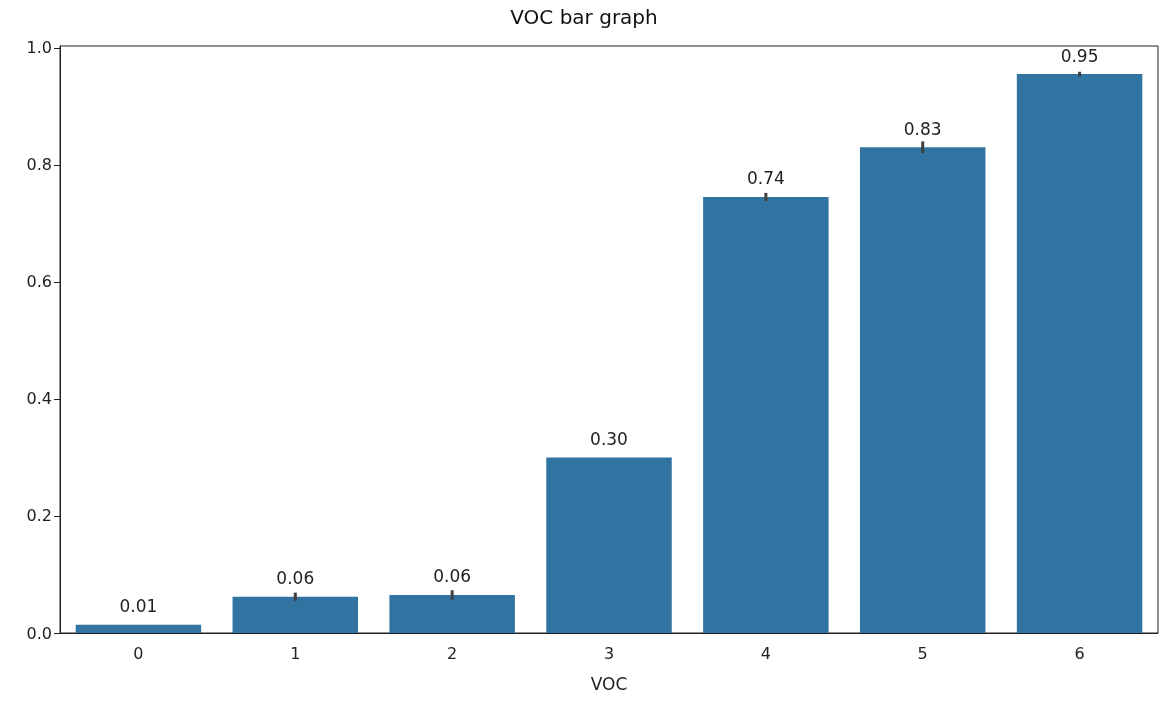  Describe the element at coordinates (609, 653) in the screenshot. I see `x-tick-label: 3` at that location.